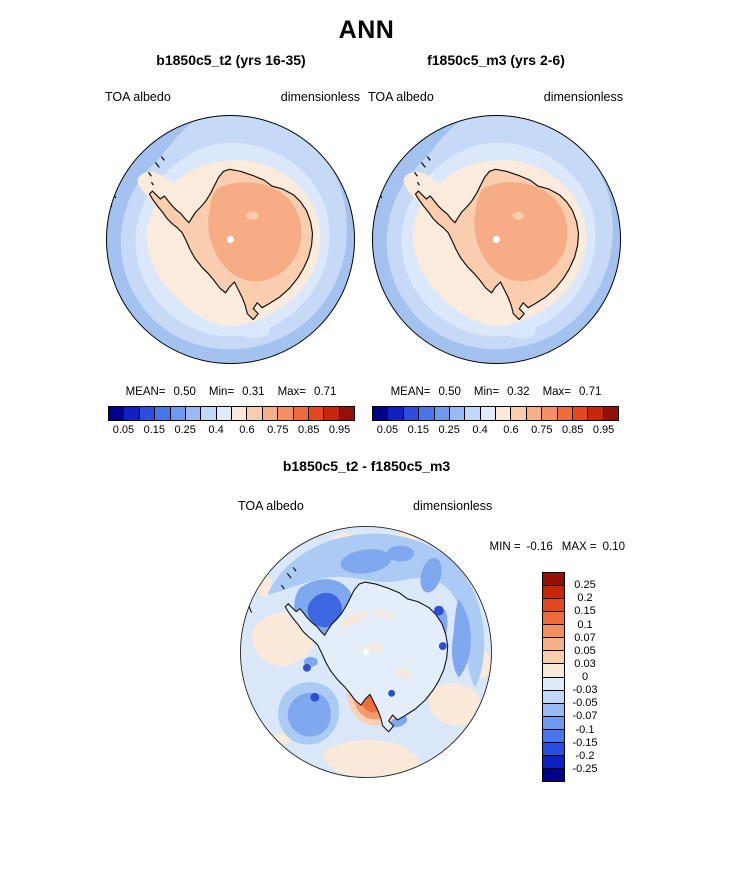 The image size is (733, 882). I want to click on diff-coastal-dark-spots, so click(374, 653).